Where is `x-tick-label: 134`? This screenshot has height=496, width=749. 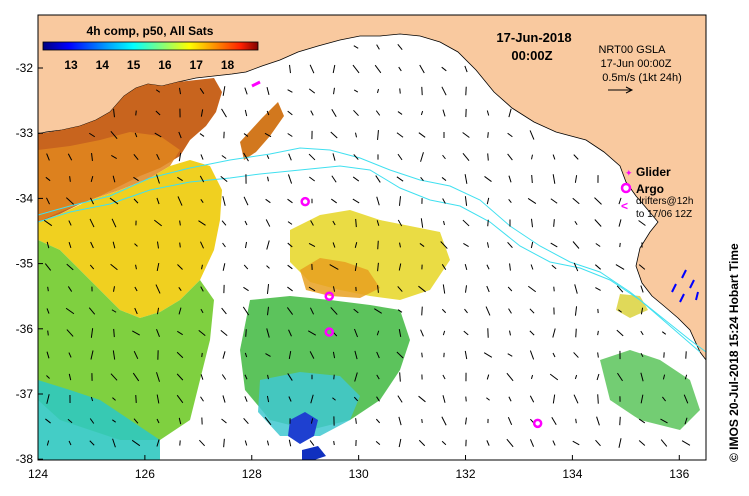
x-tick-label: 134 is located at coordinates (572, 474).